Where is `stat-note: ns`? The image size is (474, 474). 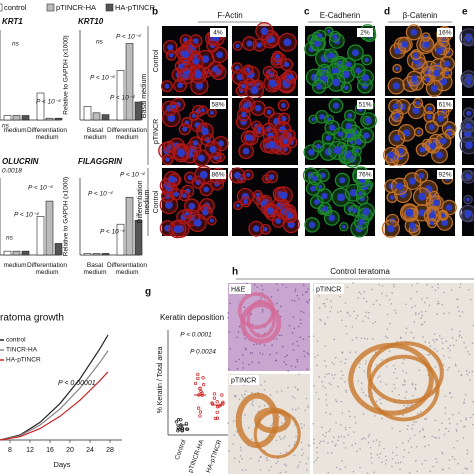
stat-note: ns is located at coordinates (16, 44).